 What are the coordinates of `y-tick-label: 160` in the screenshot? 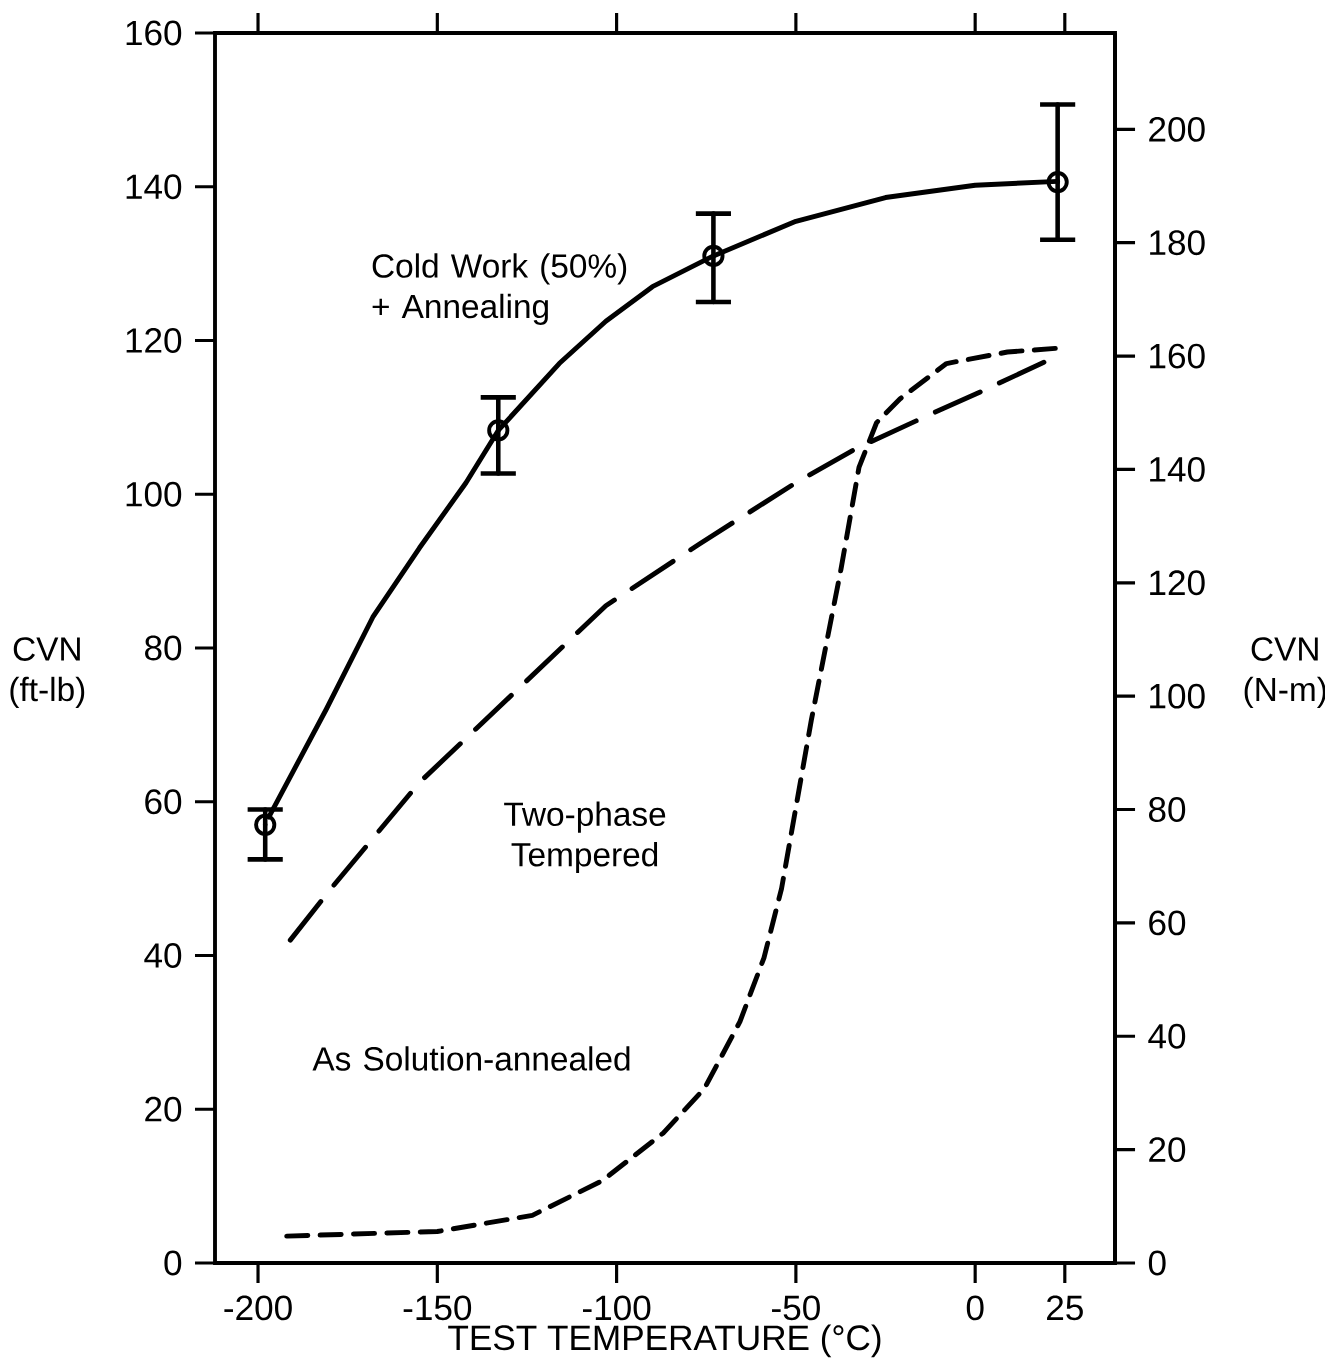 It's located at (154, 33).